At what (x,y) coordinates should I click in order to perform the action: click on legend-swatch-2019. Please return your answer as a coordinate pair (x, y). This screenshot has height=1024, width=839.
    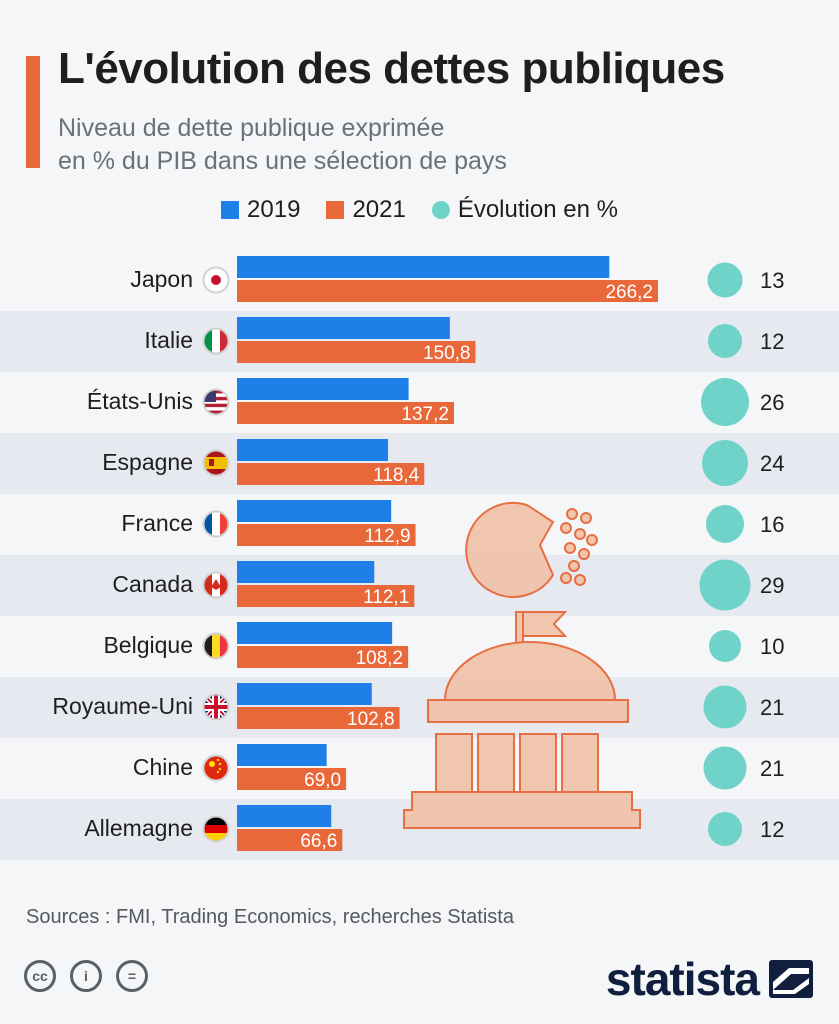
    Looking at the image, I should click on (230, 210).